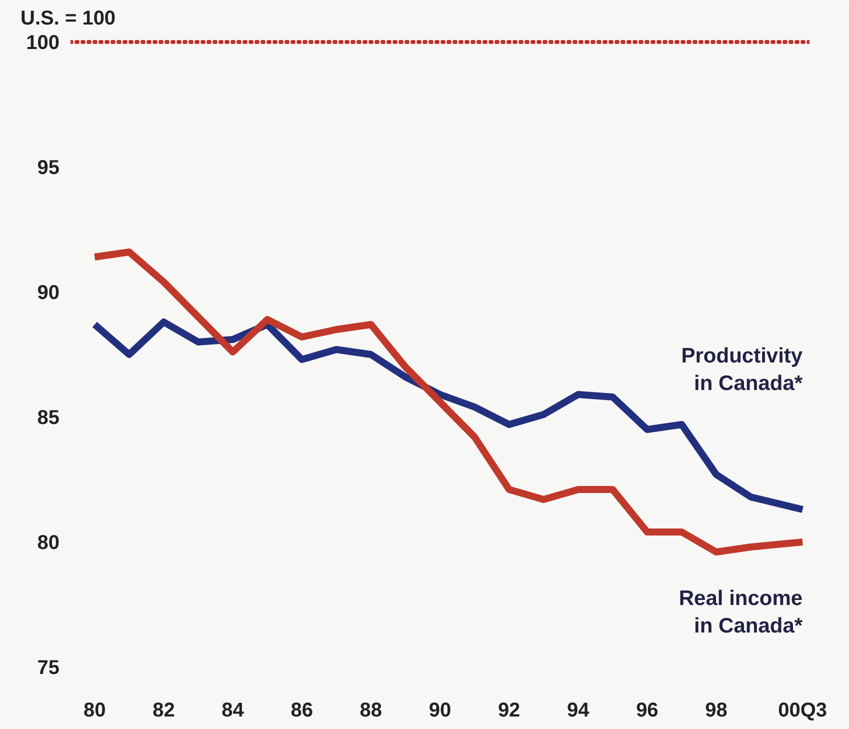 This screenshot has width=849, height=729. What do you see at coordinates (647, 711) in the screenshot?
I see `x-tick-label: 96` at bounding box center [647, 711].